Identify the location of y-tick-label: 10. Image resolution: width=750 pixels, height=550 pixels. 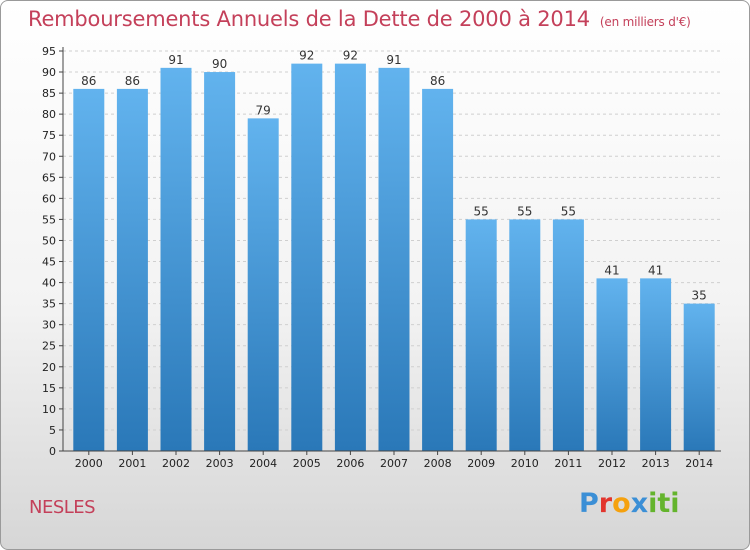
(49, 409).